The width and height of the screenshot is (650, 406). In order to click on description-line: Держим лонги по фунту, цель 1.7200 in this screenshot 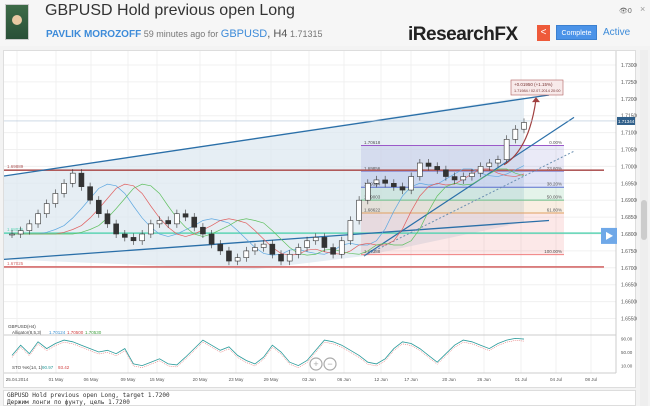, I will do `click(68, 402)`.